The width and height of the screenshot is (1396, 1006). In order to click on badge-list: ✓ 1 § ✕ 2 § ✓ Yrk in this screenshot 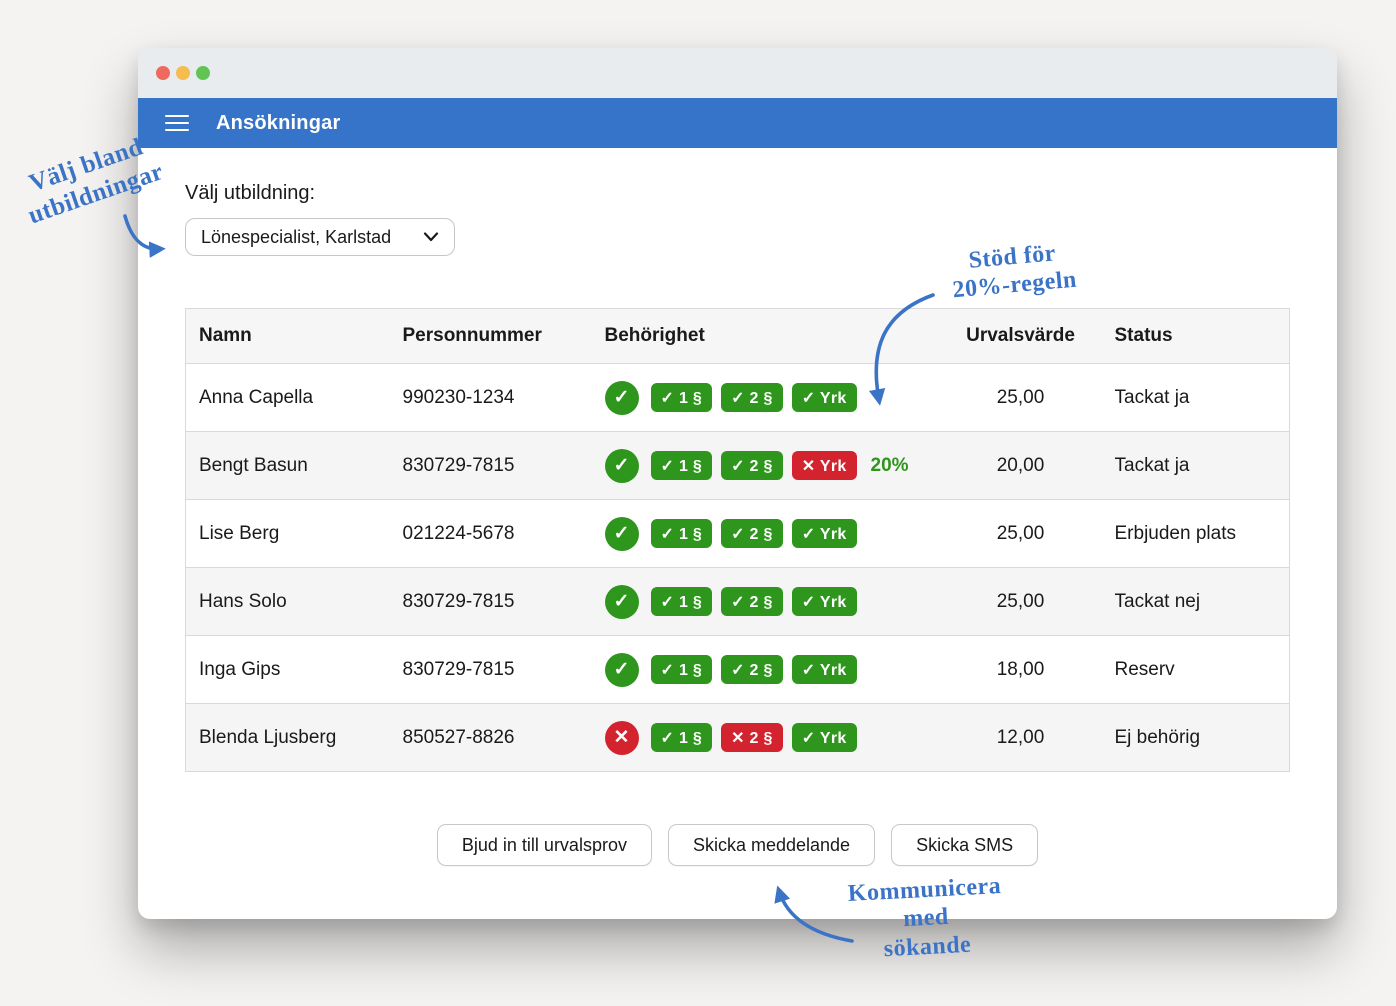, I will do `click(753, 737)`.